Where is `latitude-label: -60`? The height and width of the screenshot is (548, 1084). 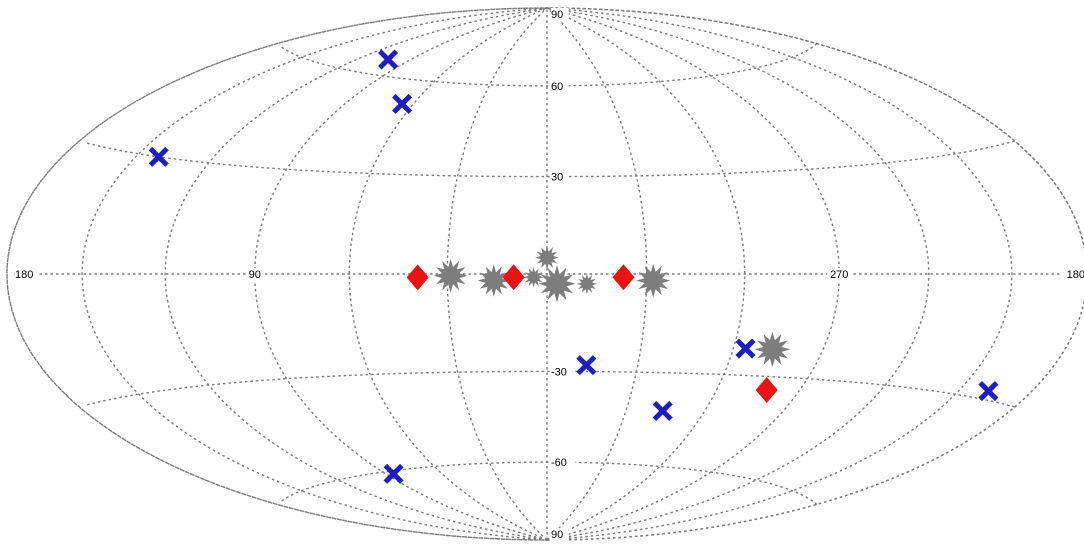 latitude-label: -60 is located at coordinates (559, 463).